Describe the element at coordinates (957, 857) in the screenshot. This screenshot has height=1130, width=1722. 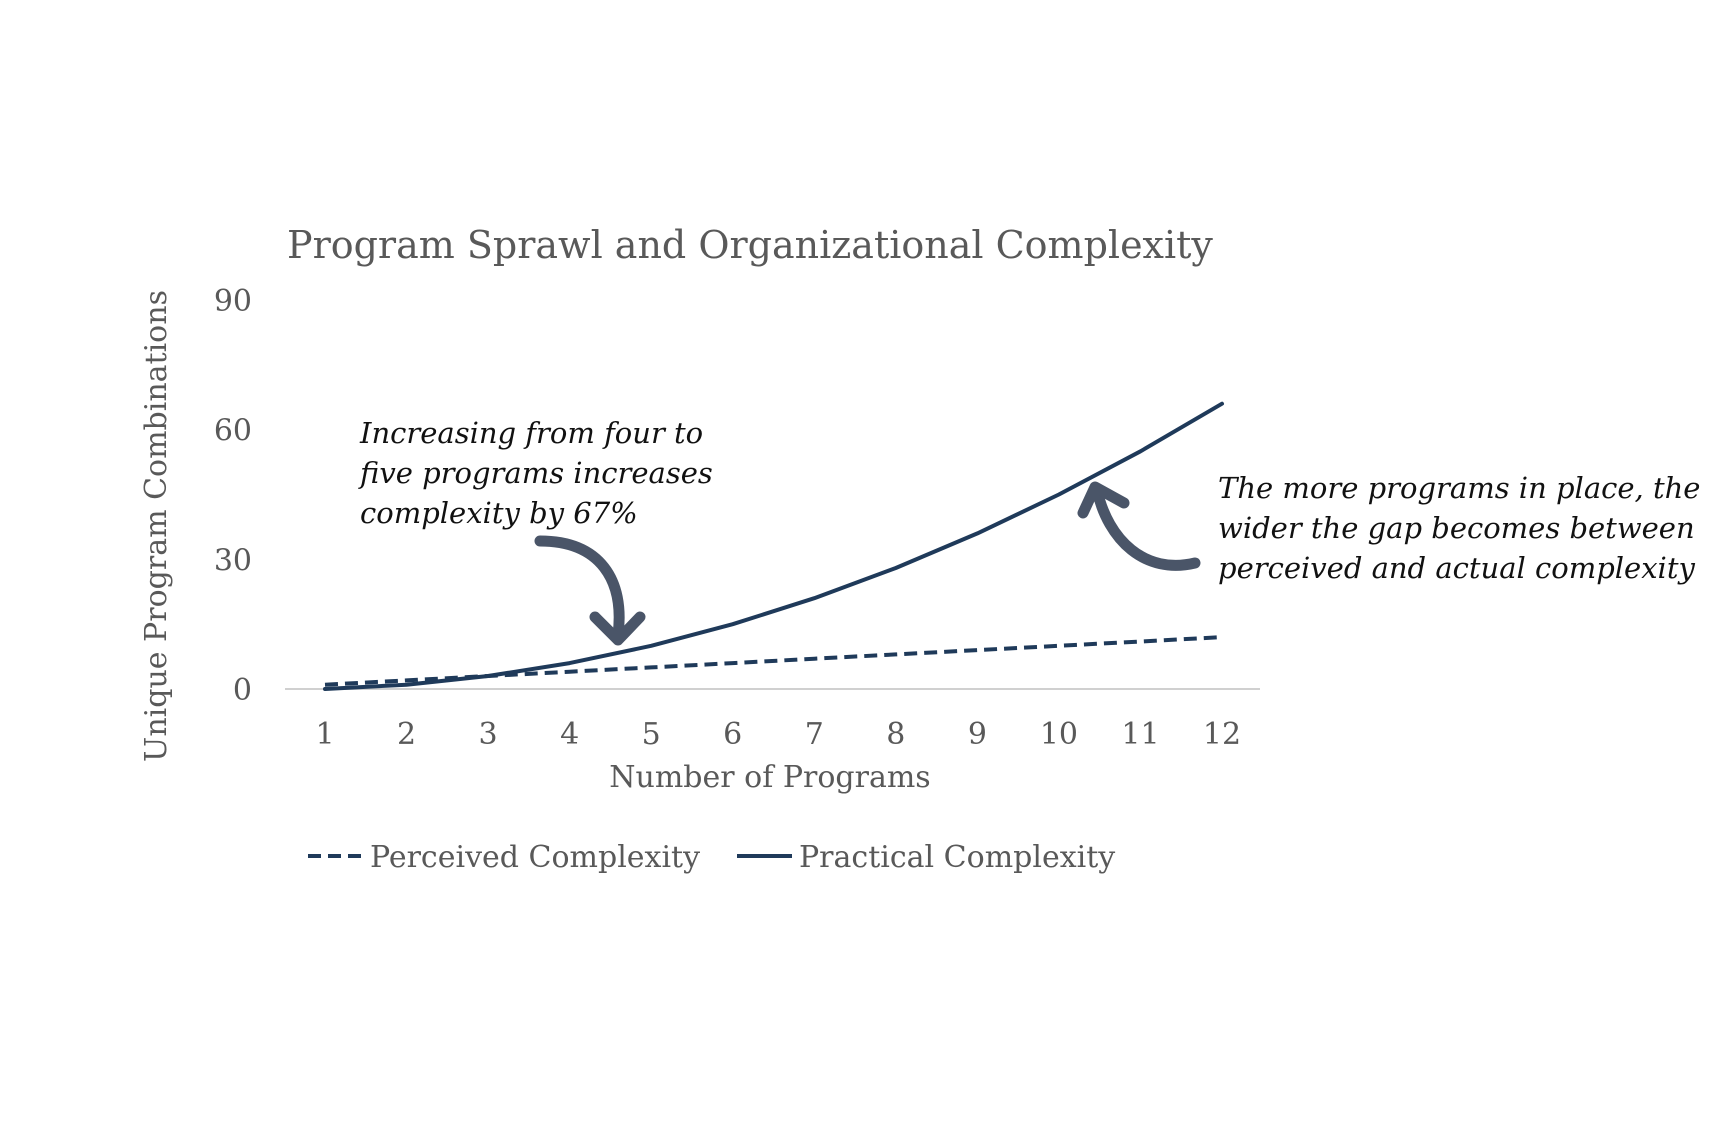
I see `legend-label: Practical Complexity` at that location.